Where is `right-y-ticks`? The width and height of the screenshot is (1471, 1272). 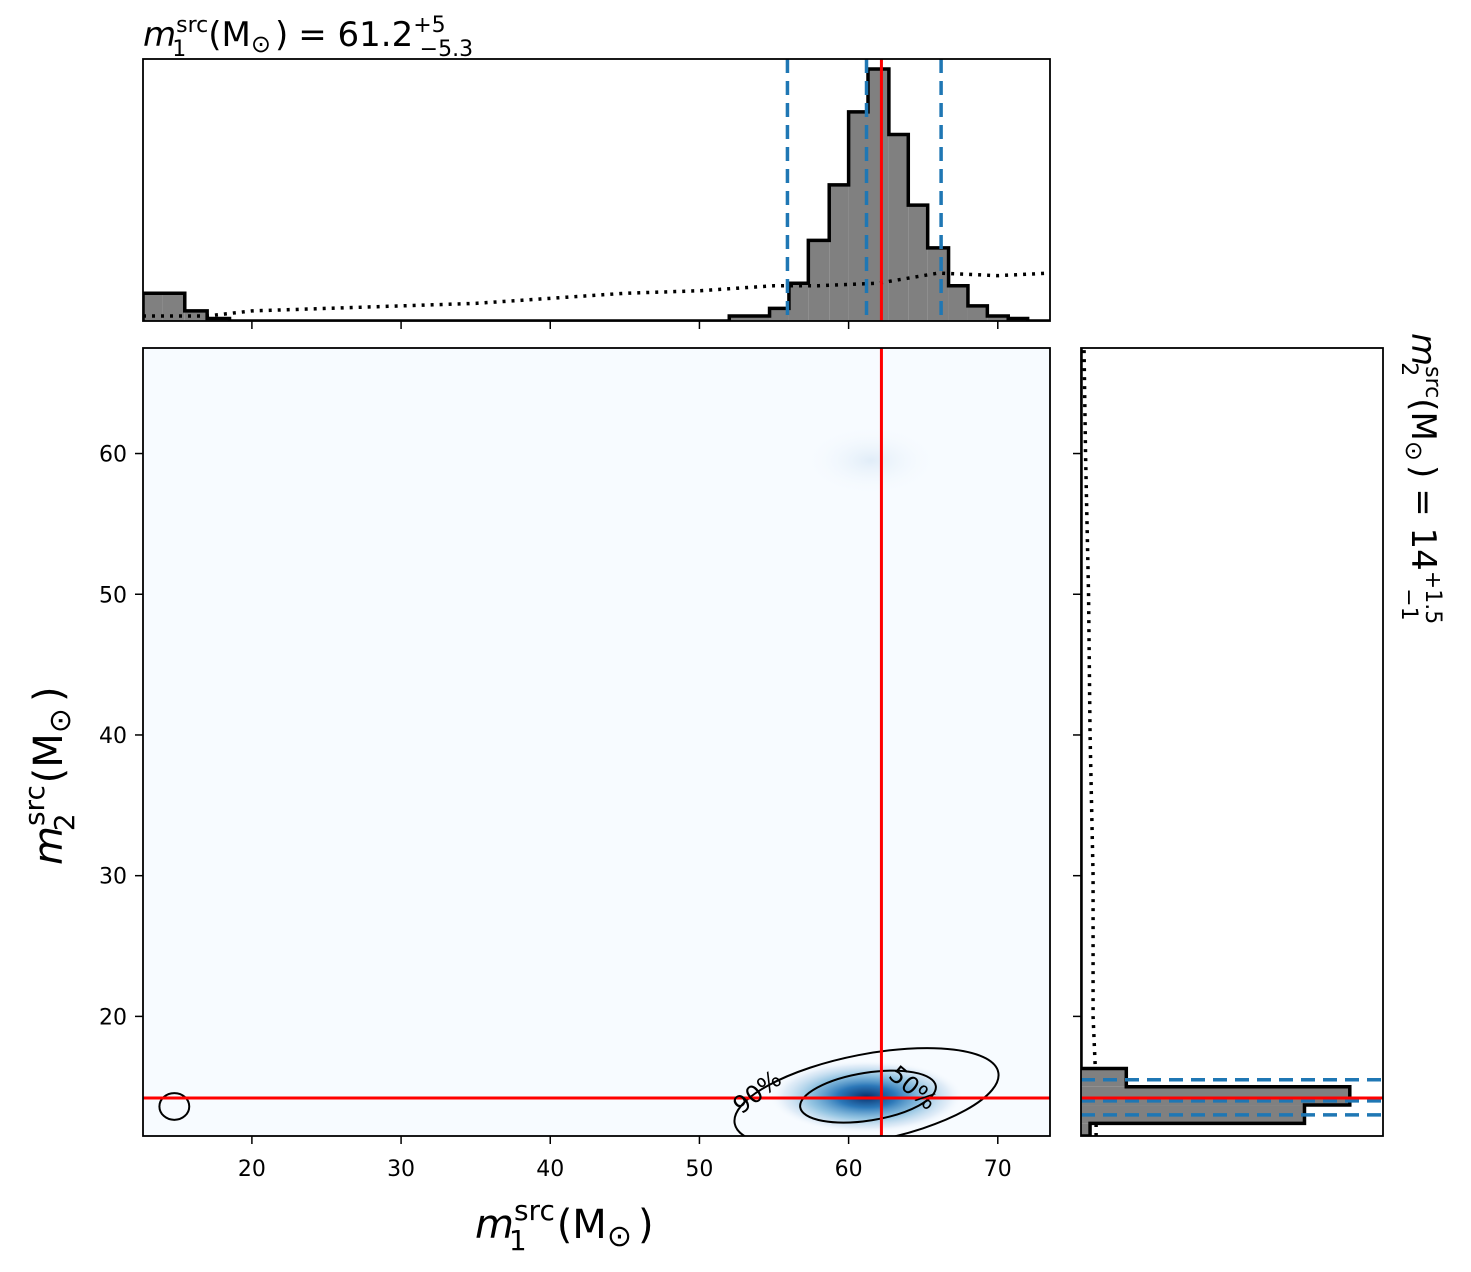
right-y-ticks is located at coordinates (1077, 735).